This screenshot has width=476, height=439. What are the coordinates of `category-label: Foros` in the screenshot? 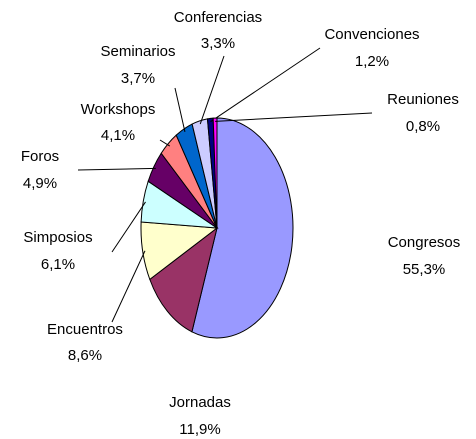 It's located at (40, 156).